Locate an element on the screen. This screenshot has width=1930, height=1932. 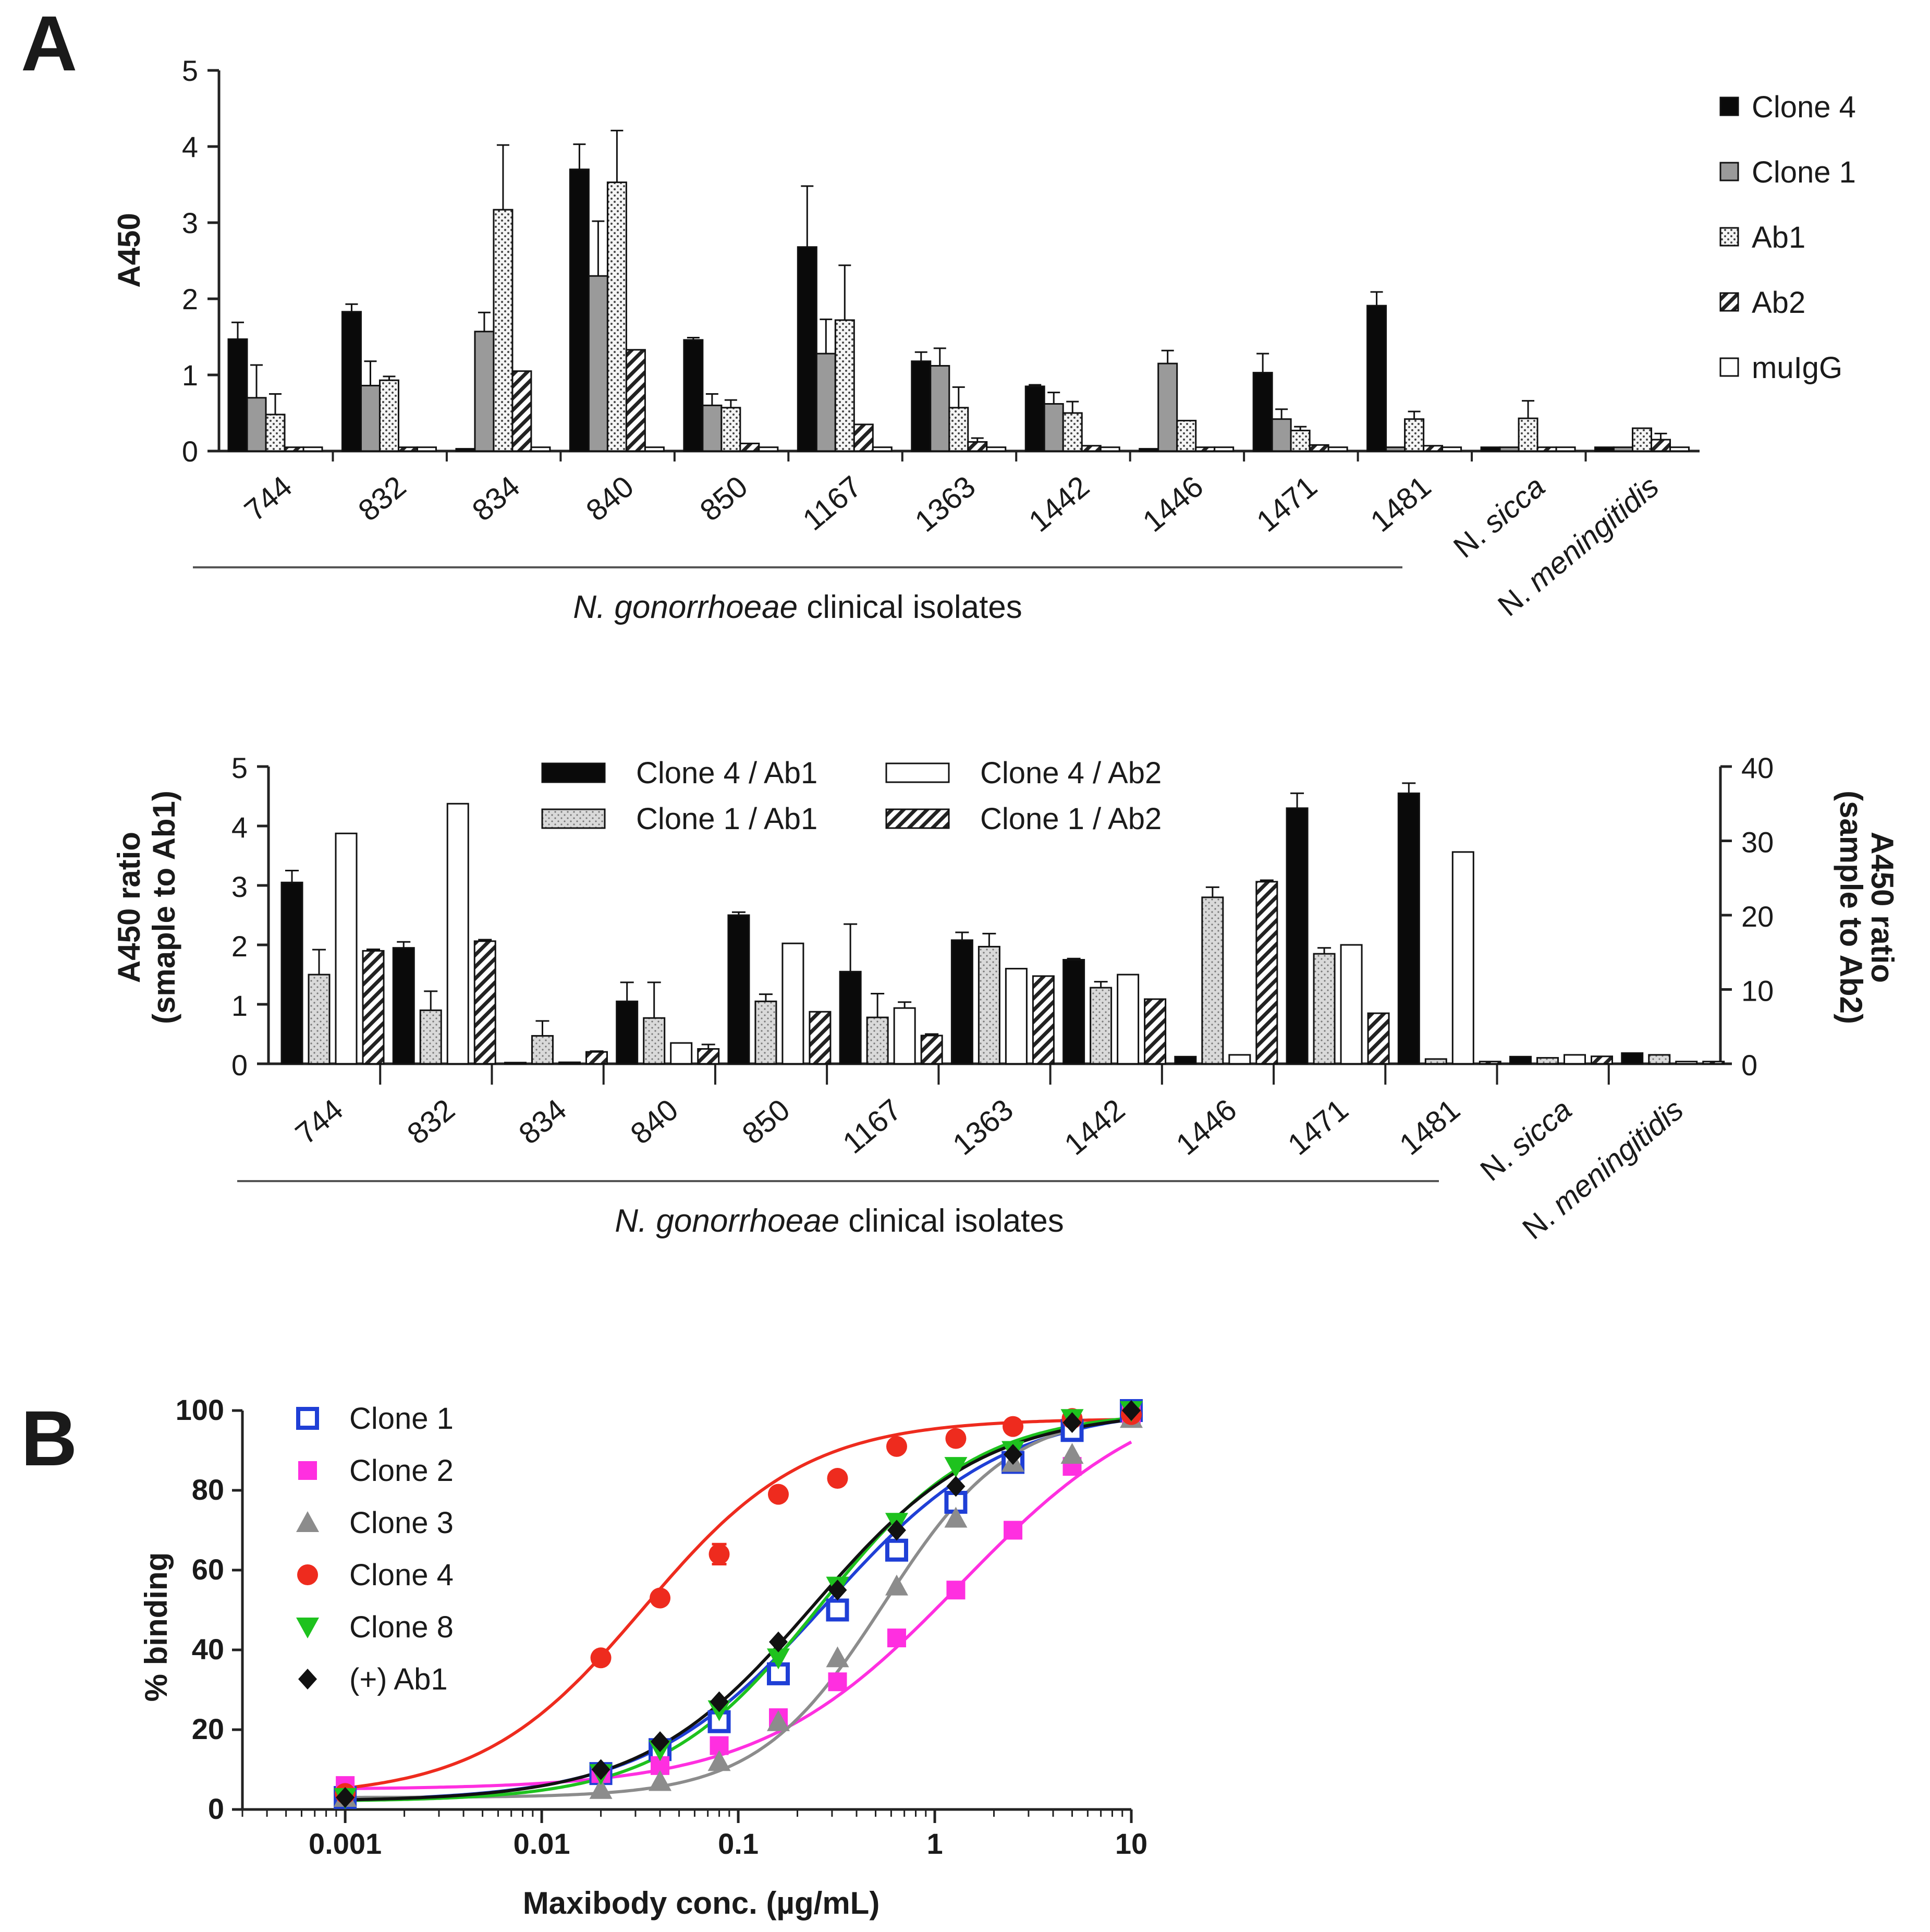
chart-a450-ytick-label: 2 is located at coordinates (190, 299).